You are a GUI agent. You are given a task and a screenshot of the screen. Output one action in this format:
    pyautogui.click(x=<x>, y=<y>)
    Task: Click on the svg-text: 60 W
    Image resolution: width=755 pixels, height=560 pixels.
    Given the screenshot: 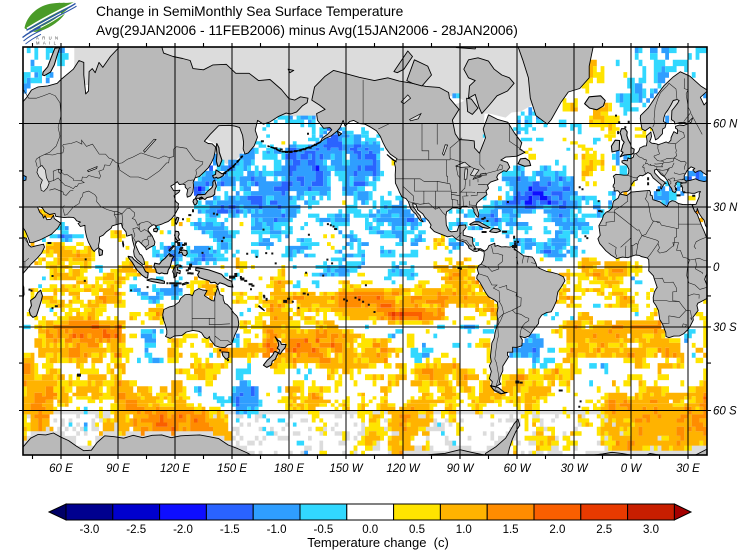 What is the action you would take?
    pyautogui.click(x=518, y=469)
    